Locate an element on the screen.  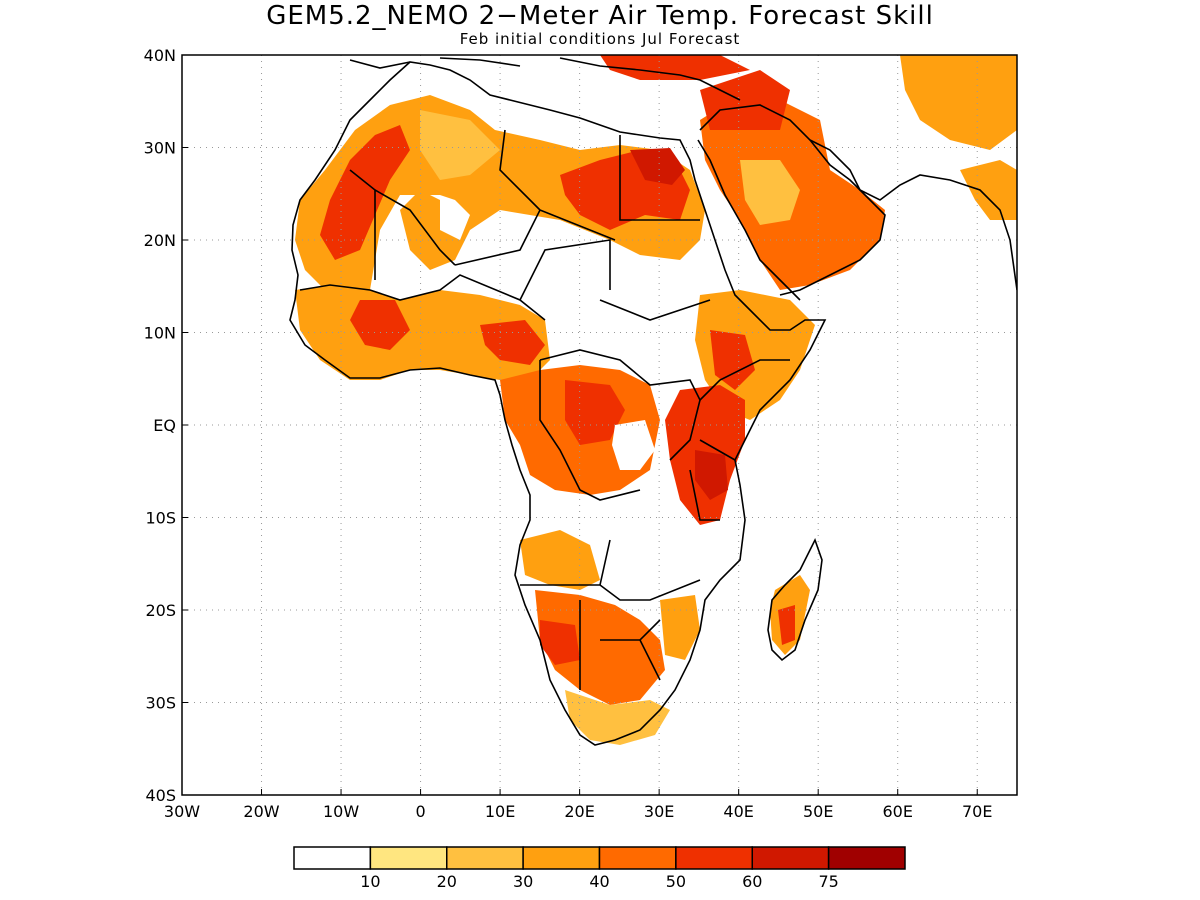
latitude-axis: 40N 30N 20N 10N EQ 10S 20S 30S 40S is located at coordinates (166, 425).